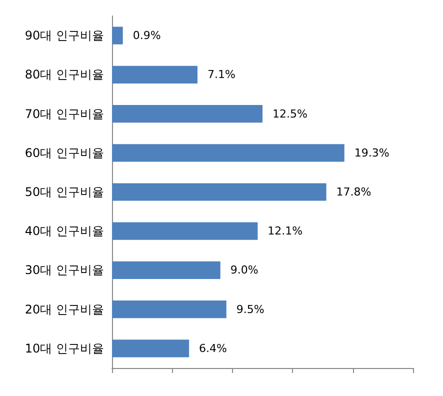 This screenshot has width=443, height=396. Describe the element at coordinates (221, 75) in the screenshot. I see `data-label: 7.1%` at that location.